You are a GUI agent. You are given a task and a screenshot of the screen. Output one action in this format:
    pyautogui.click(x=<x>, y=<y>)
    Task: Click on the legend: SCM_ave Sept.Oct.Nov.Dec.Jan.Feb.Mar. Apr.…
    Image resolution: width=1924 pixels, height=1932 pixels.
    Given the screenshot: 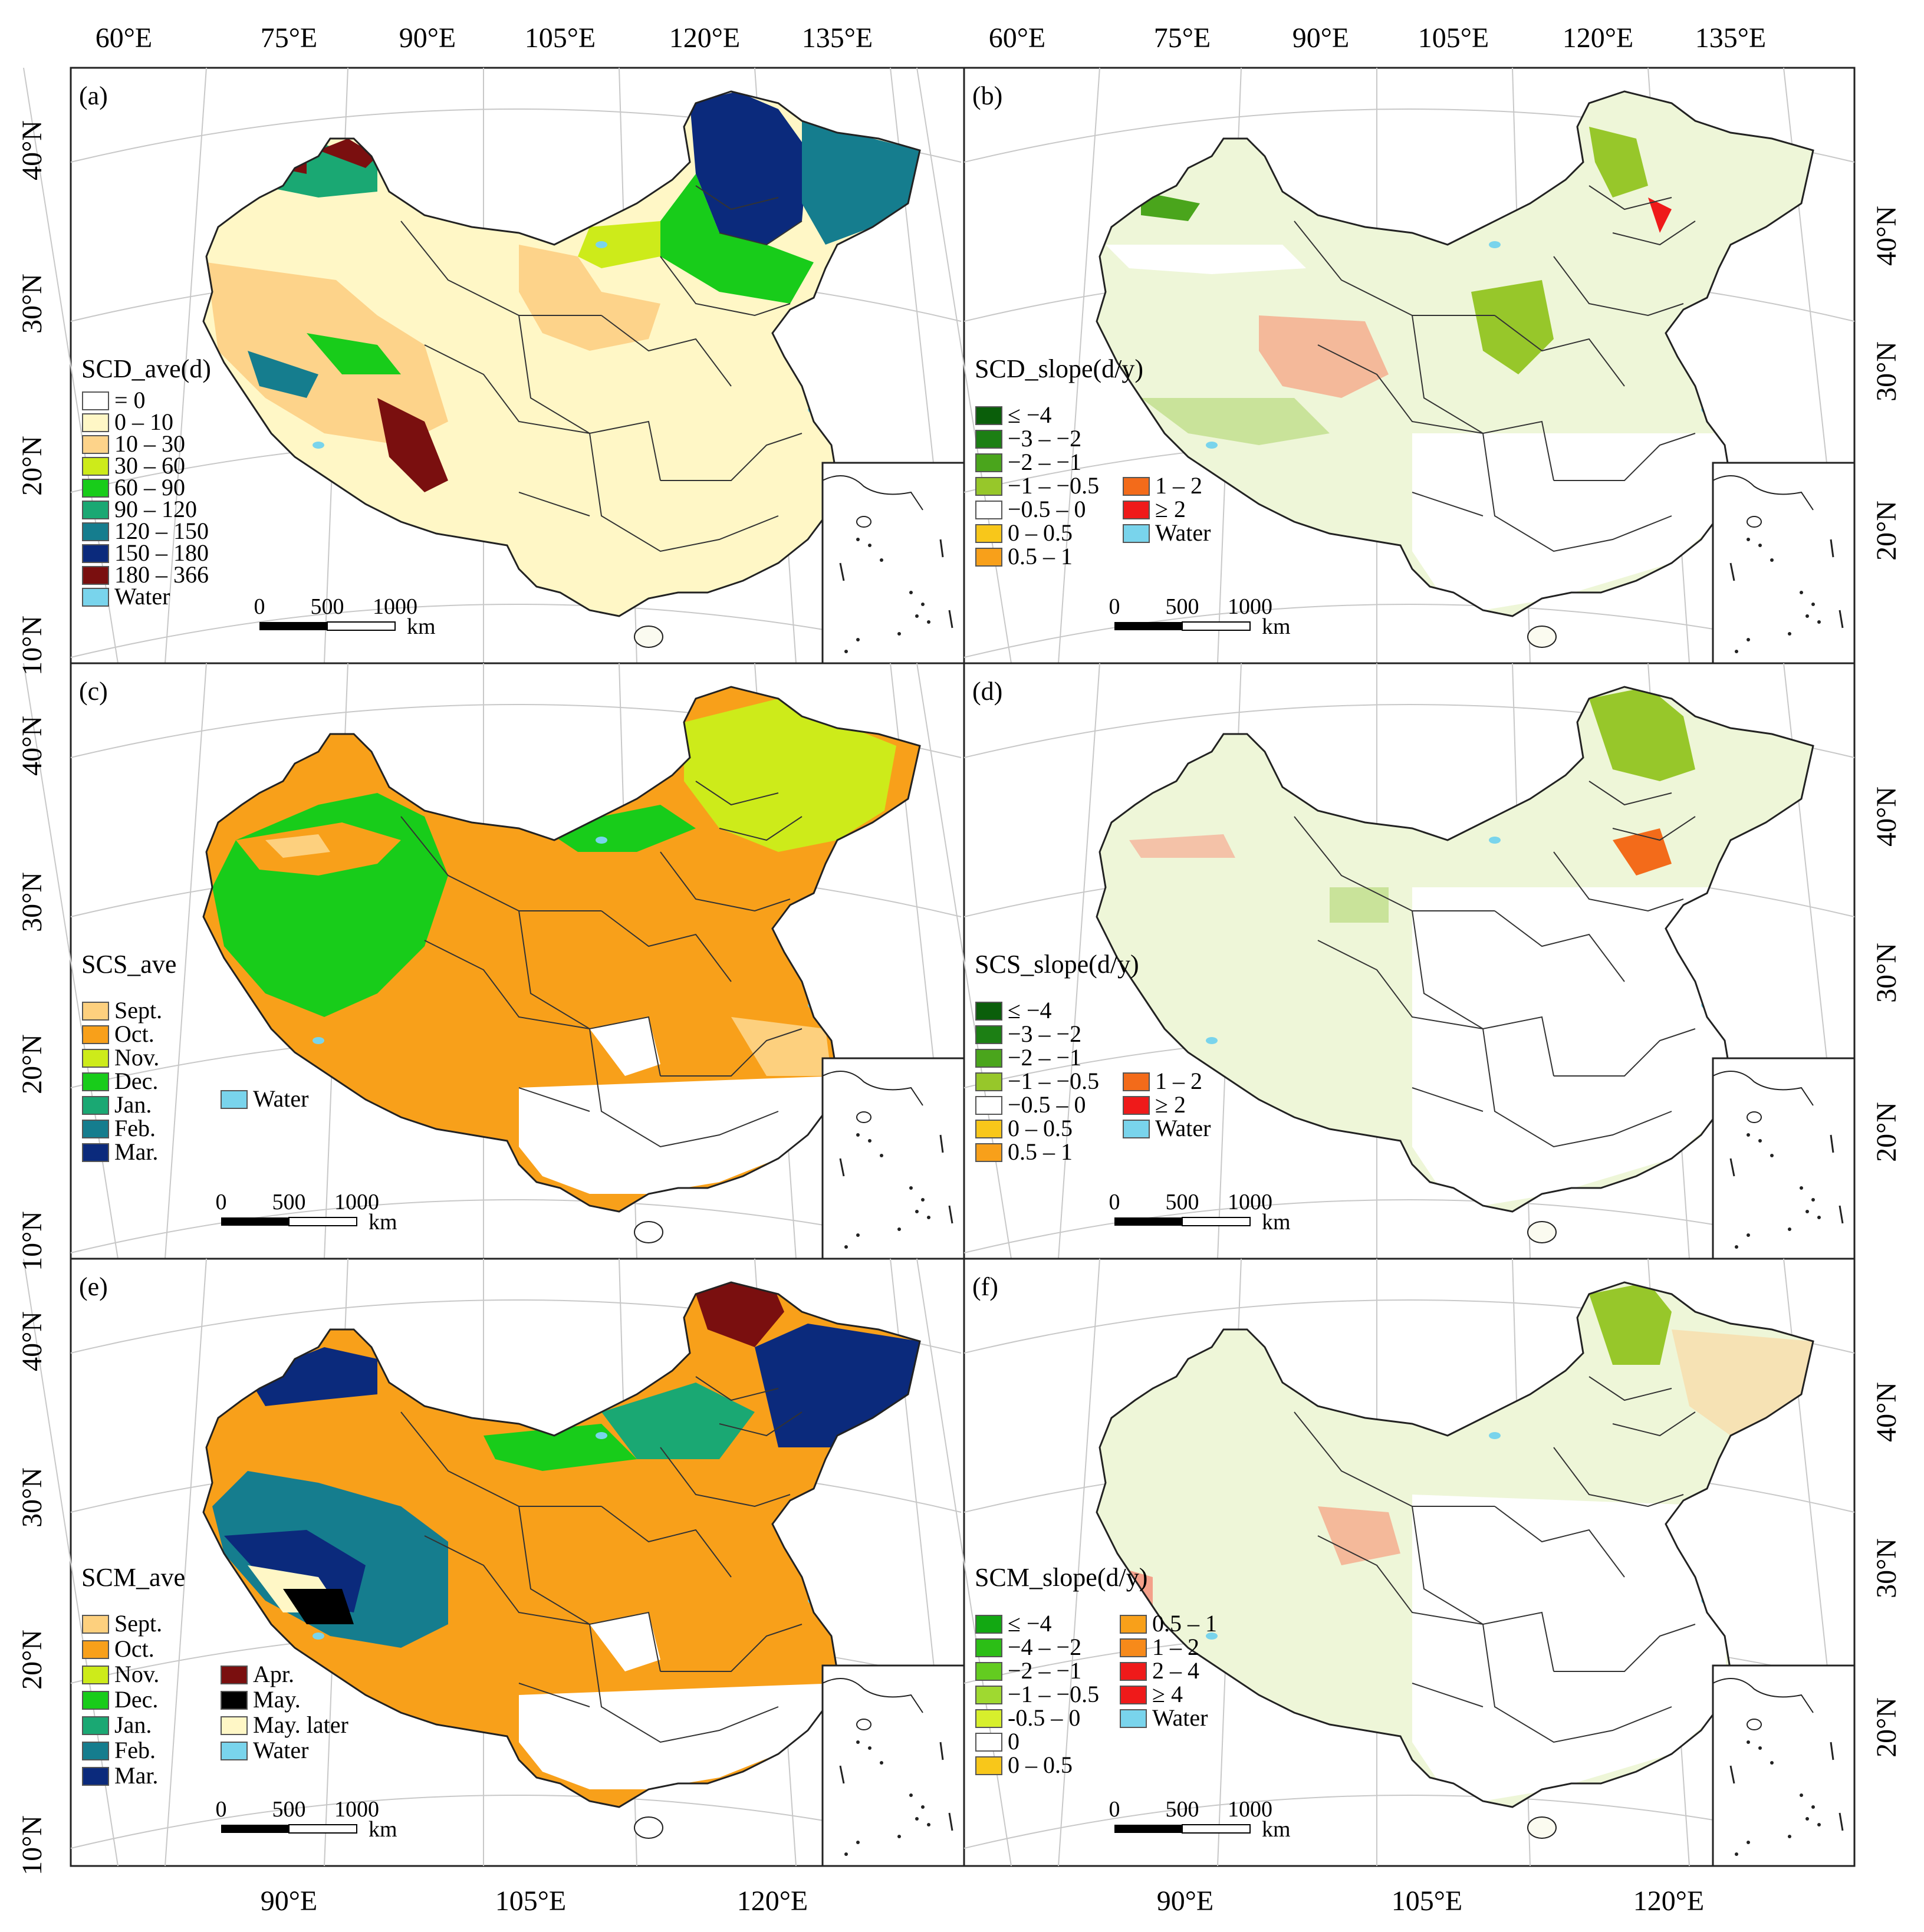 What is the action you would take?
    pyautogui.click(x=215, y=1676)
    